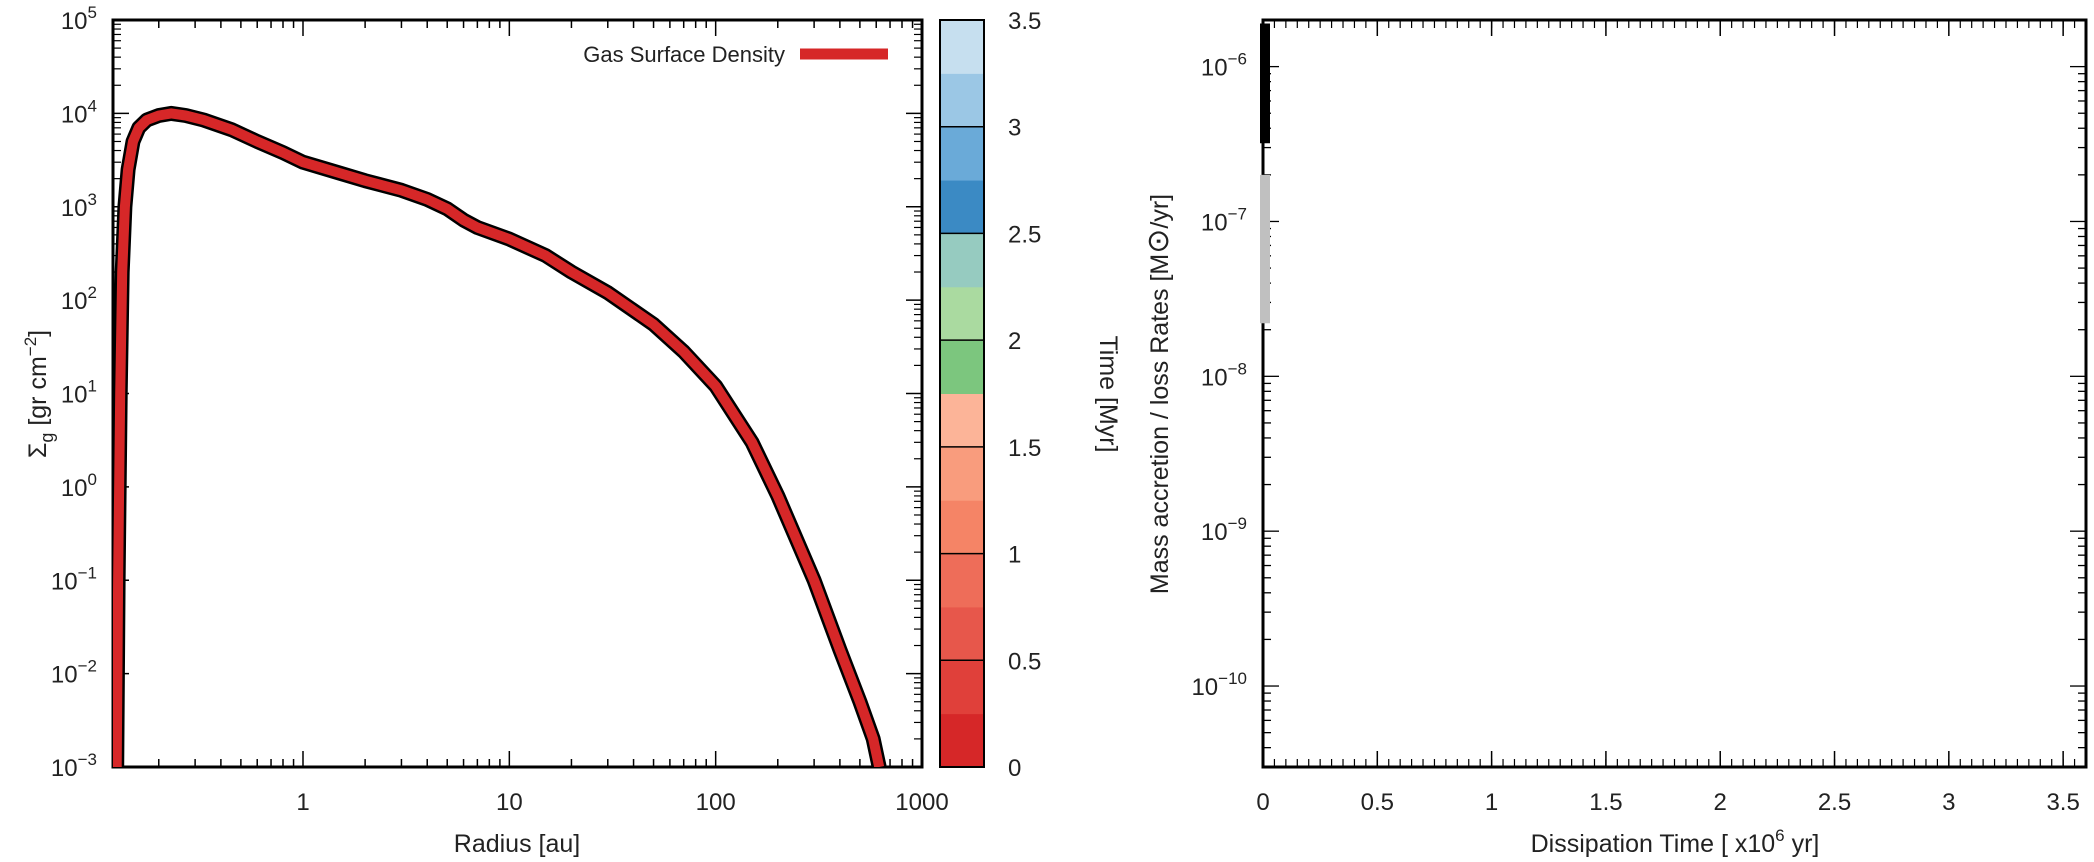  I want to click on right-xlabel-exp: 6, so click(1779, 835).